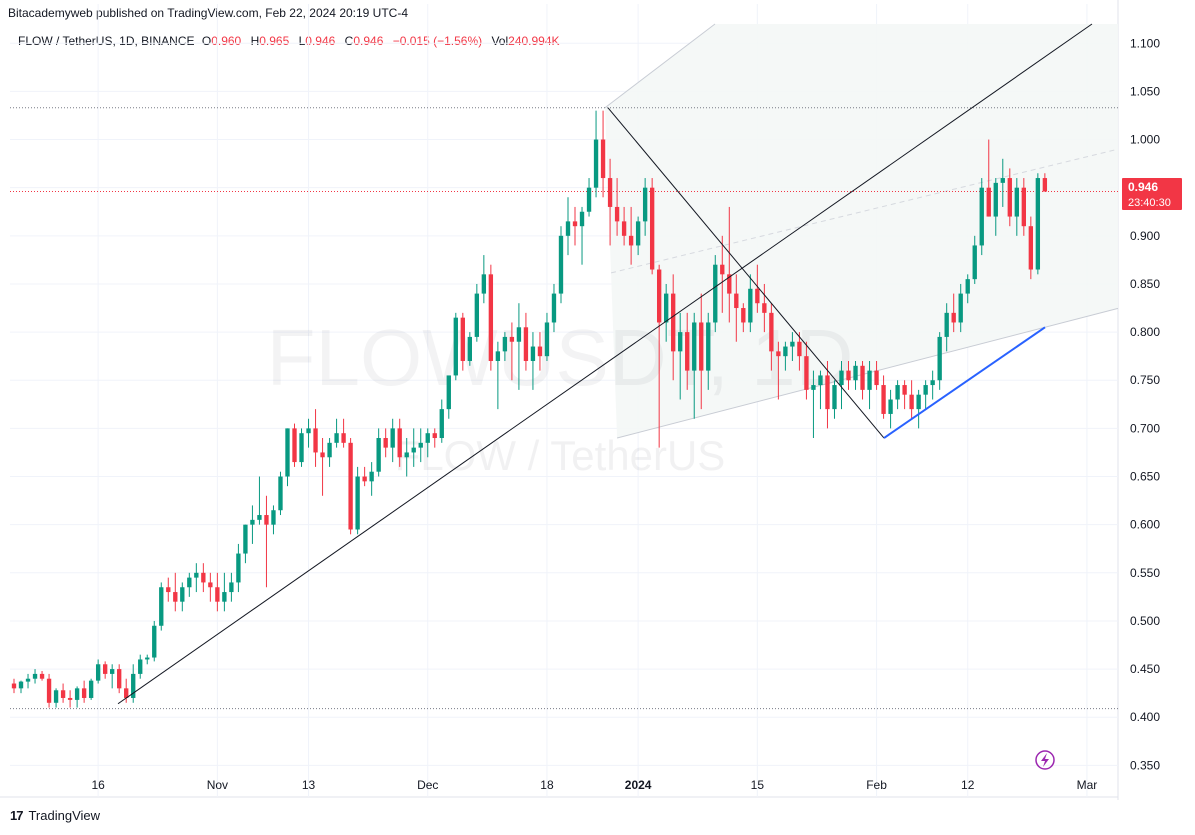 Image resolution: width=1195 pixels, height=835 pixels. I want to click on symbol-name: FLOW / TetherUS, 1D, BINANCE, so click(106, 41).